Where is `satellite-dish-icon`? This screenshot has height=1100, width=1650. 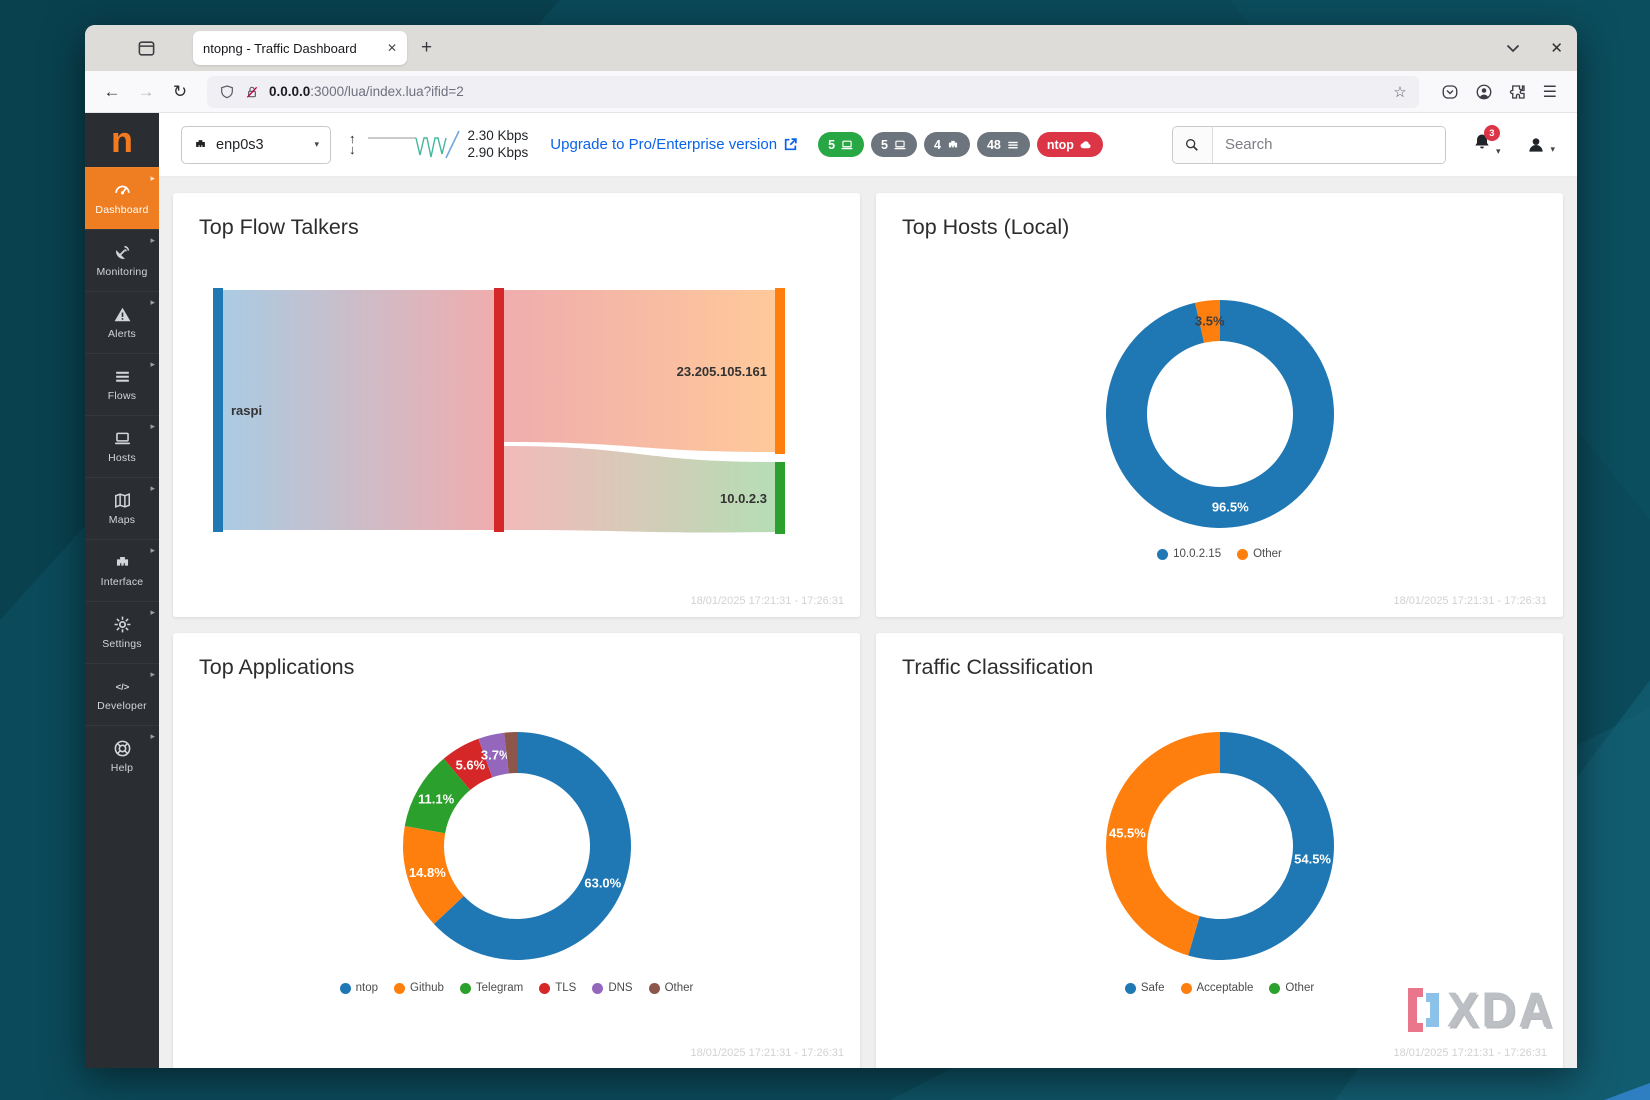 satellite-dish-icon is located at coordinates (122, 252).